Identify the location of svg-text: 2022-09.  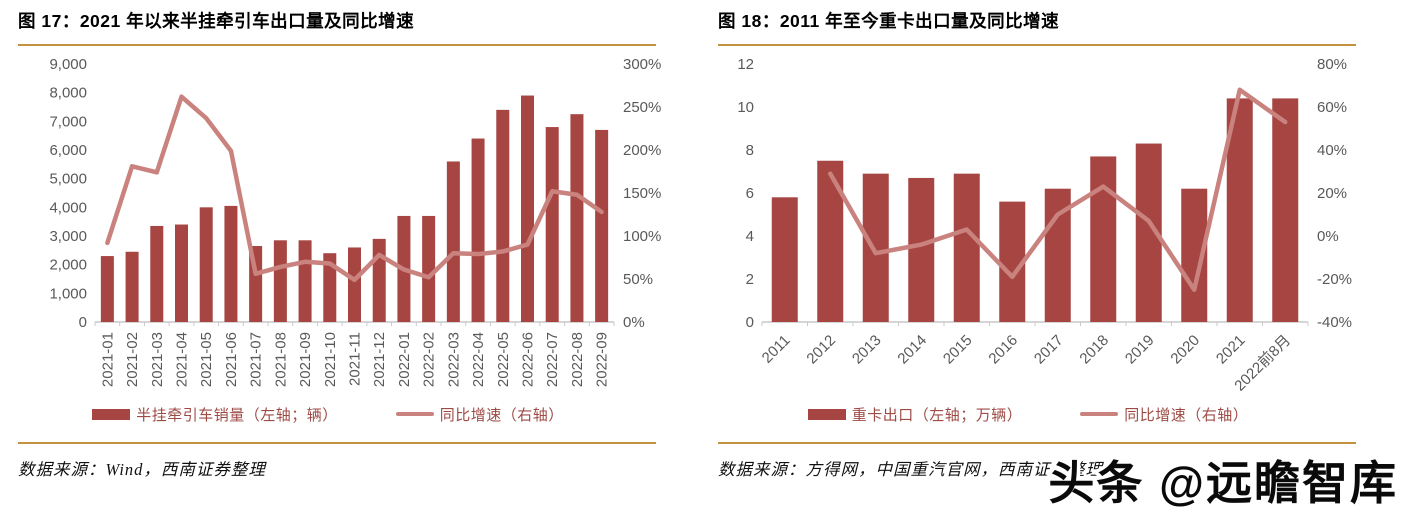
(602, 359).